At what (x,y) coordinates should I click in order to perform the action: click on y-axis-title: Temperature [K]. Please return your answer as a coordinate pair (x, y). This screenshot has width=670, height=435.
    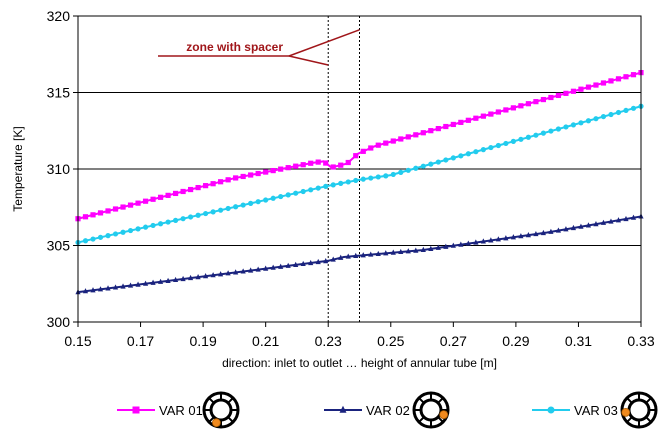
    Looking at the image, I should click on (18, 168).